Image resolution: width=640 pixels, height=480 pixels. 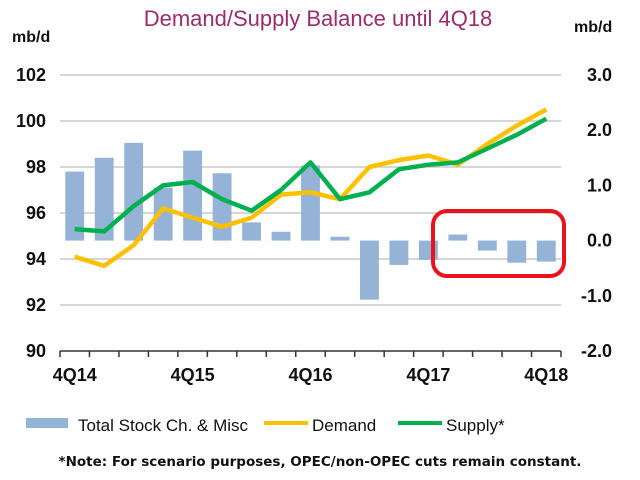 I want to click on x-axis: 4Q14 4Q15 4Q16 4Q17 4Q18, so click(x=310, y=367).